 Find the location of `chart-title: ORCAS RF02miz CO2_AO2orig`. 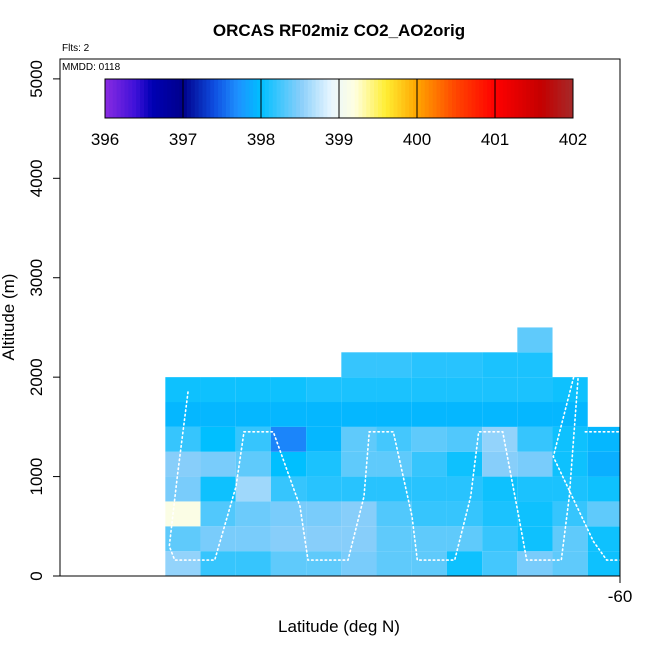

chart-title: ORCAS RF02miz CO2_AO2orig is located at coordinates (339, 30).